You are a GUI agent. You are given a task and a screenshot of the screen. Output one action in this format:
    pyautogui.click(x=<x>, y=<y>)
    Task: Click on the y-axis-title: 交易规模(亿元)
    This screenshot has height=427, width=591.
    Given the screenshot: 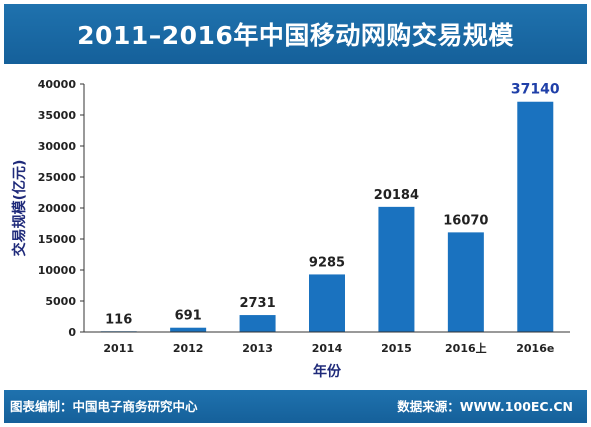 What is the action you would take?
    pyautogui.click(x=19, y=208)
    